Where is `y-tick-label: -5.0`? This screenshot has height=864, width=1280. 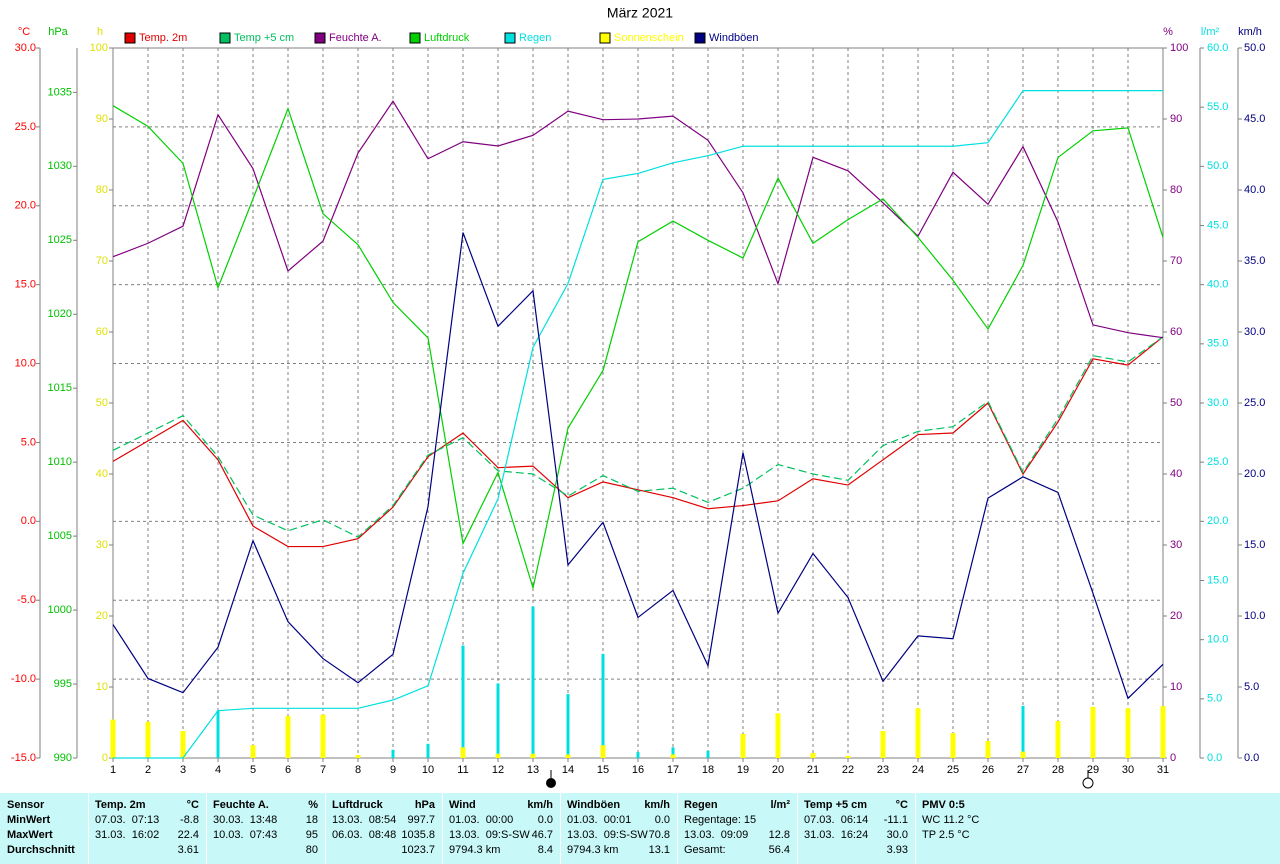 y-tick-label: -5.0 is located at coordinates (26, 600).